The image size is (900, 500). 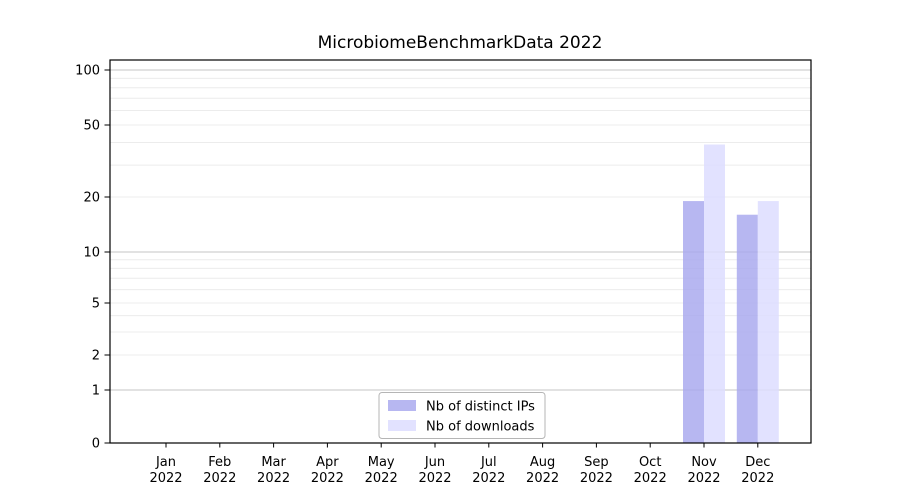 I want to click on y-tick-label-0: 0, so click(x=96, y=444).